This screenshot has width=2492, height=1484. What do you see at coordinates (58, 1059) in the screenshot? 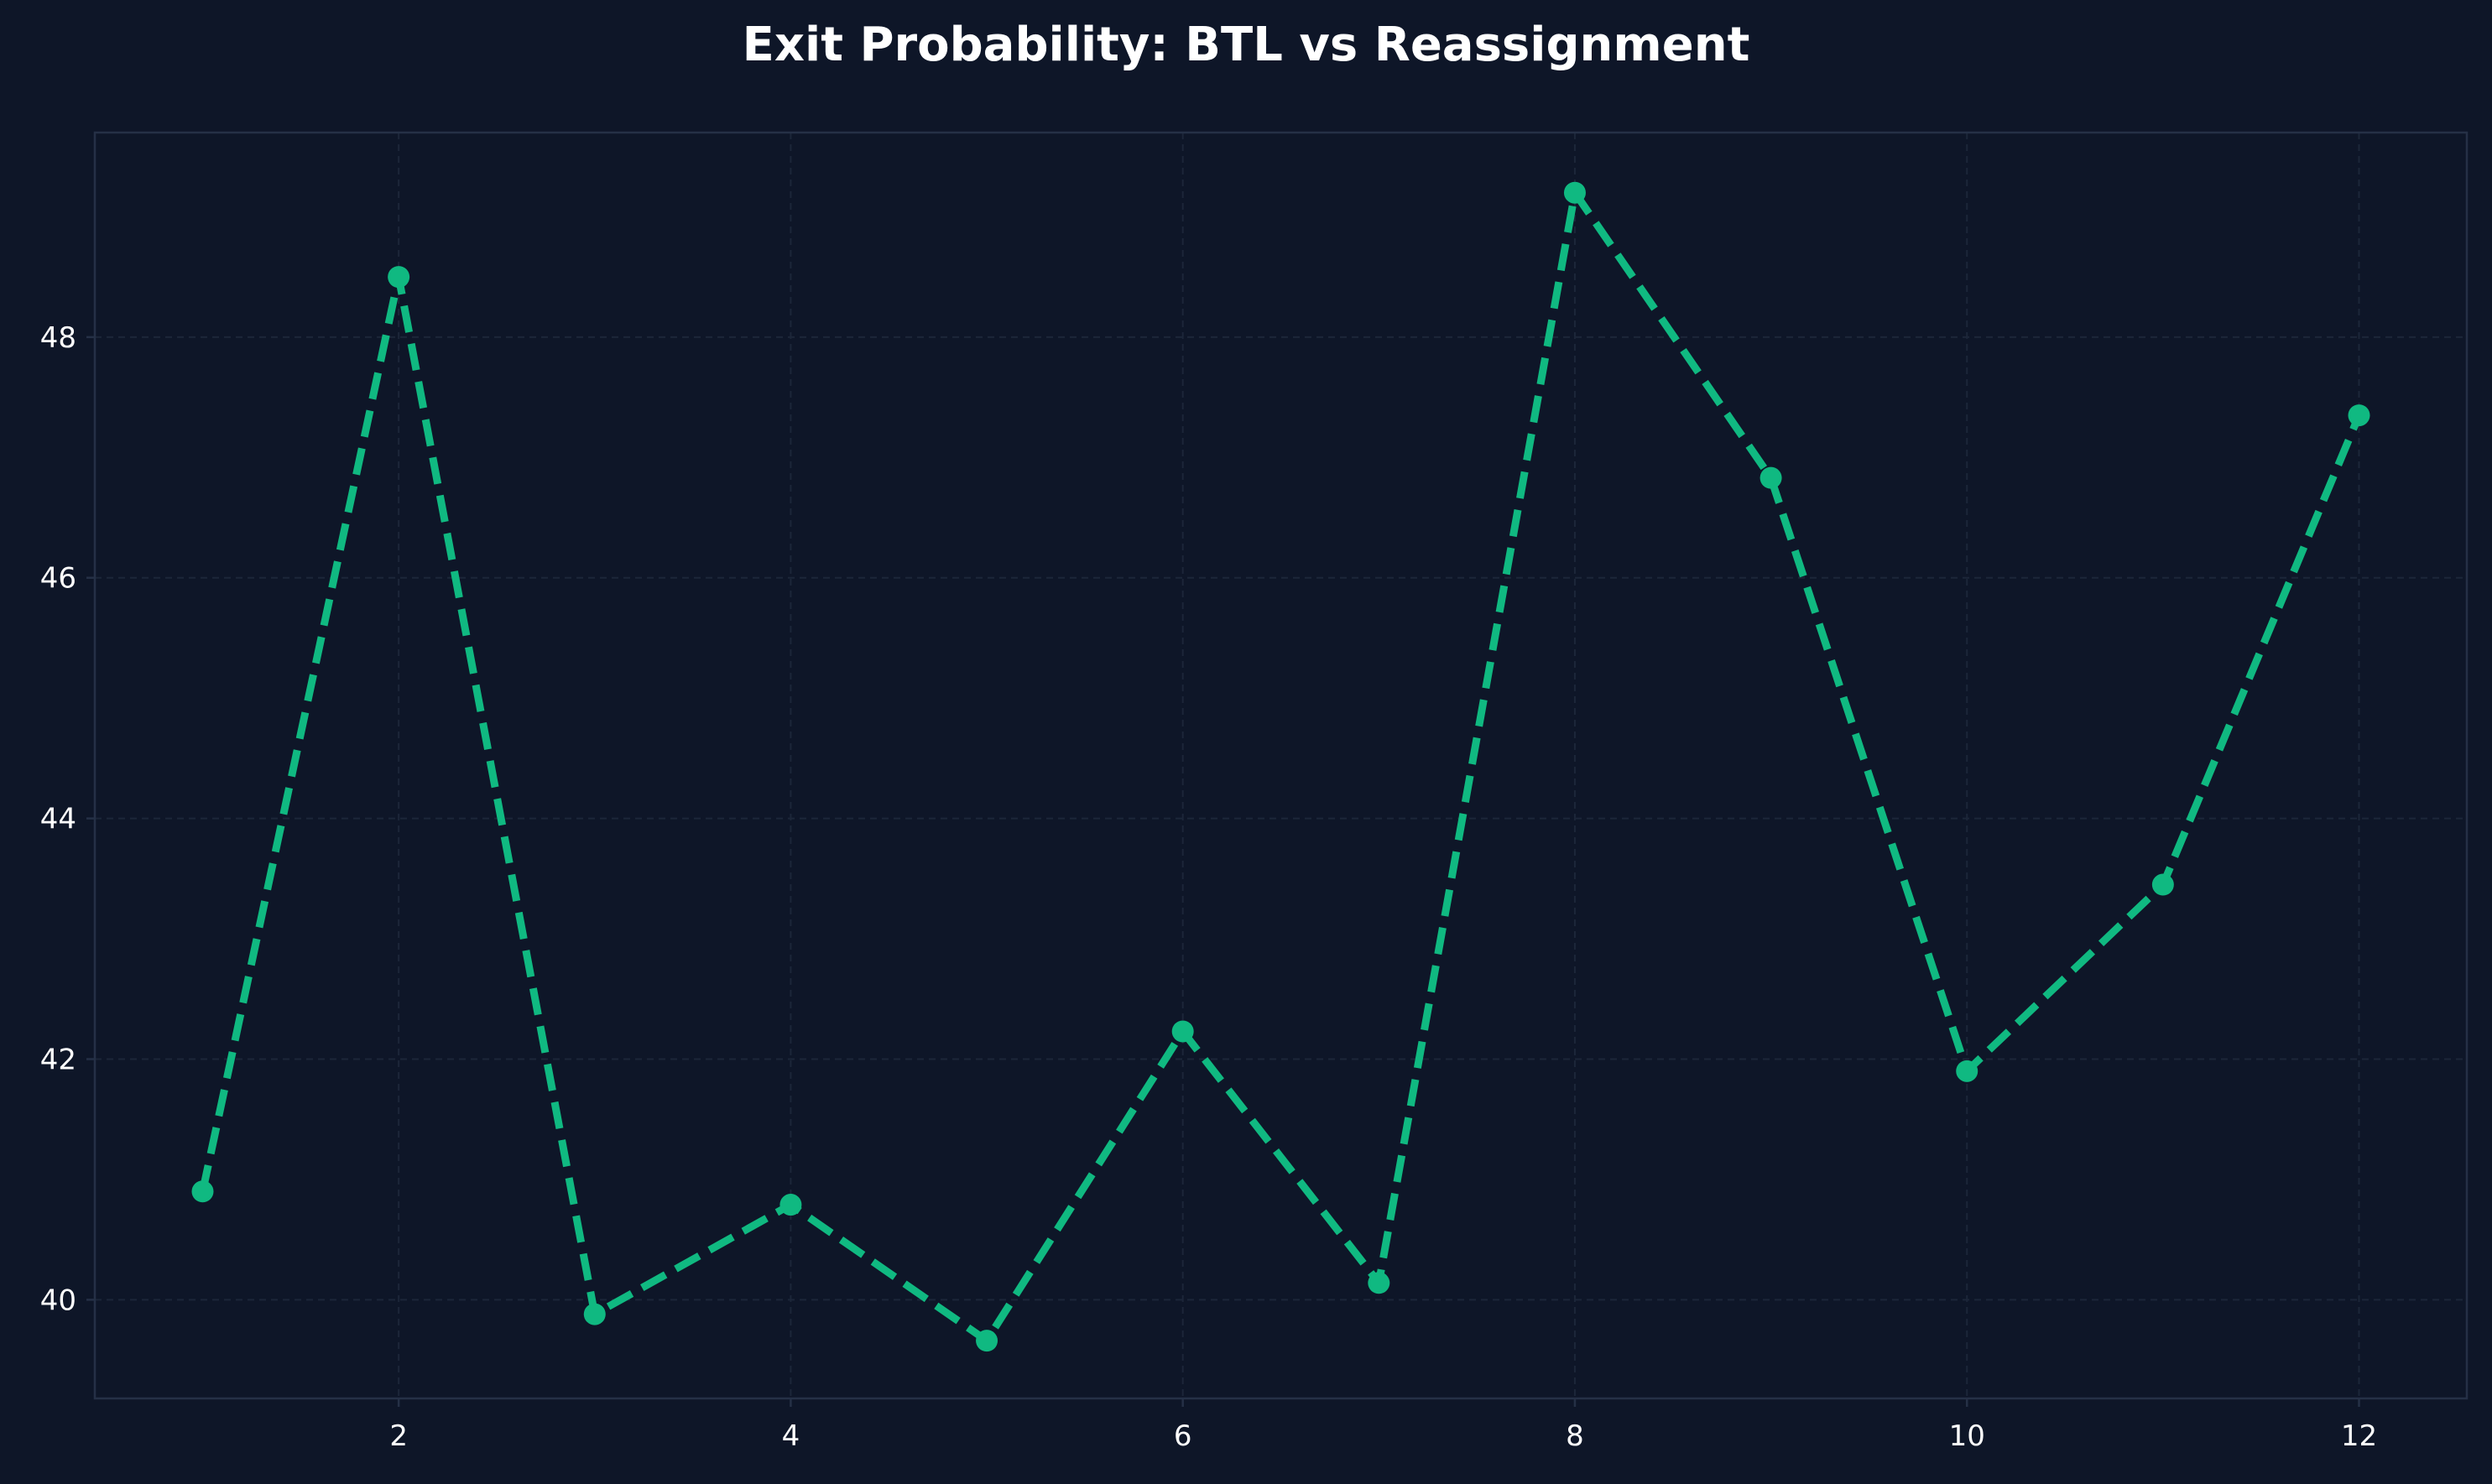
I see `y-tick-label: 42` at bounding box center [58, 1059].